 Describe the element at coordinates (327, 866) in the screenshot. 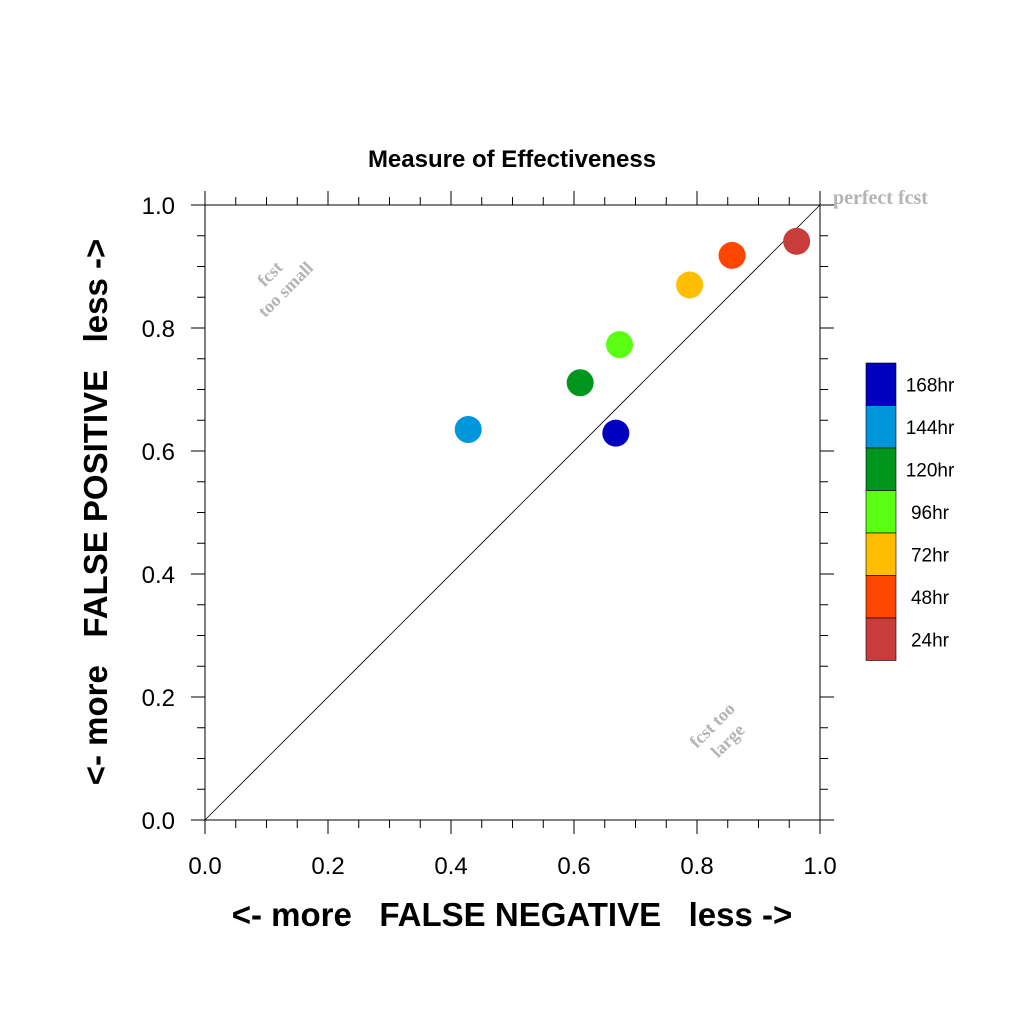

I see `x-tick-label: 0.2` at that location.